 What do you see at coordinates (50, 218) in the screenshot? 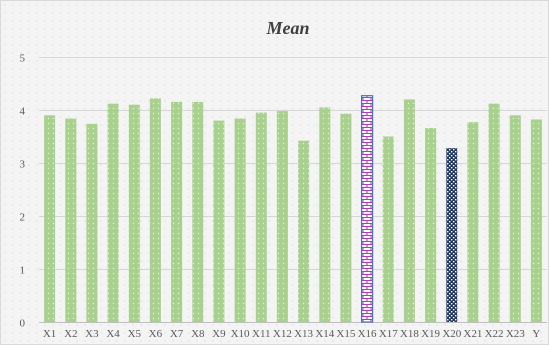
I see `bar-x1` at bounding box center [50, 218].